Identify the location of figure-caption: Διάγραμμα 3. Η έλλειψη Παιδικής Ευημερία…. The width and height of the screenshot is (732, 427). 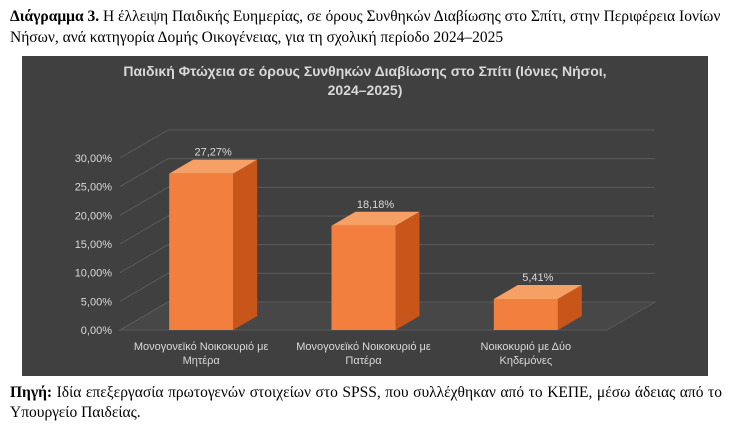
(366, 27).